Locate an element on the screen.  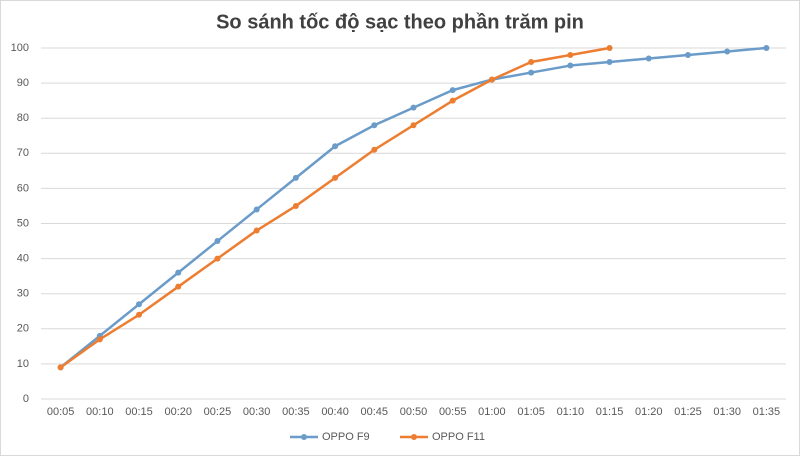
y-tick-label: 40 is located at coordinates (23, 259).